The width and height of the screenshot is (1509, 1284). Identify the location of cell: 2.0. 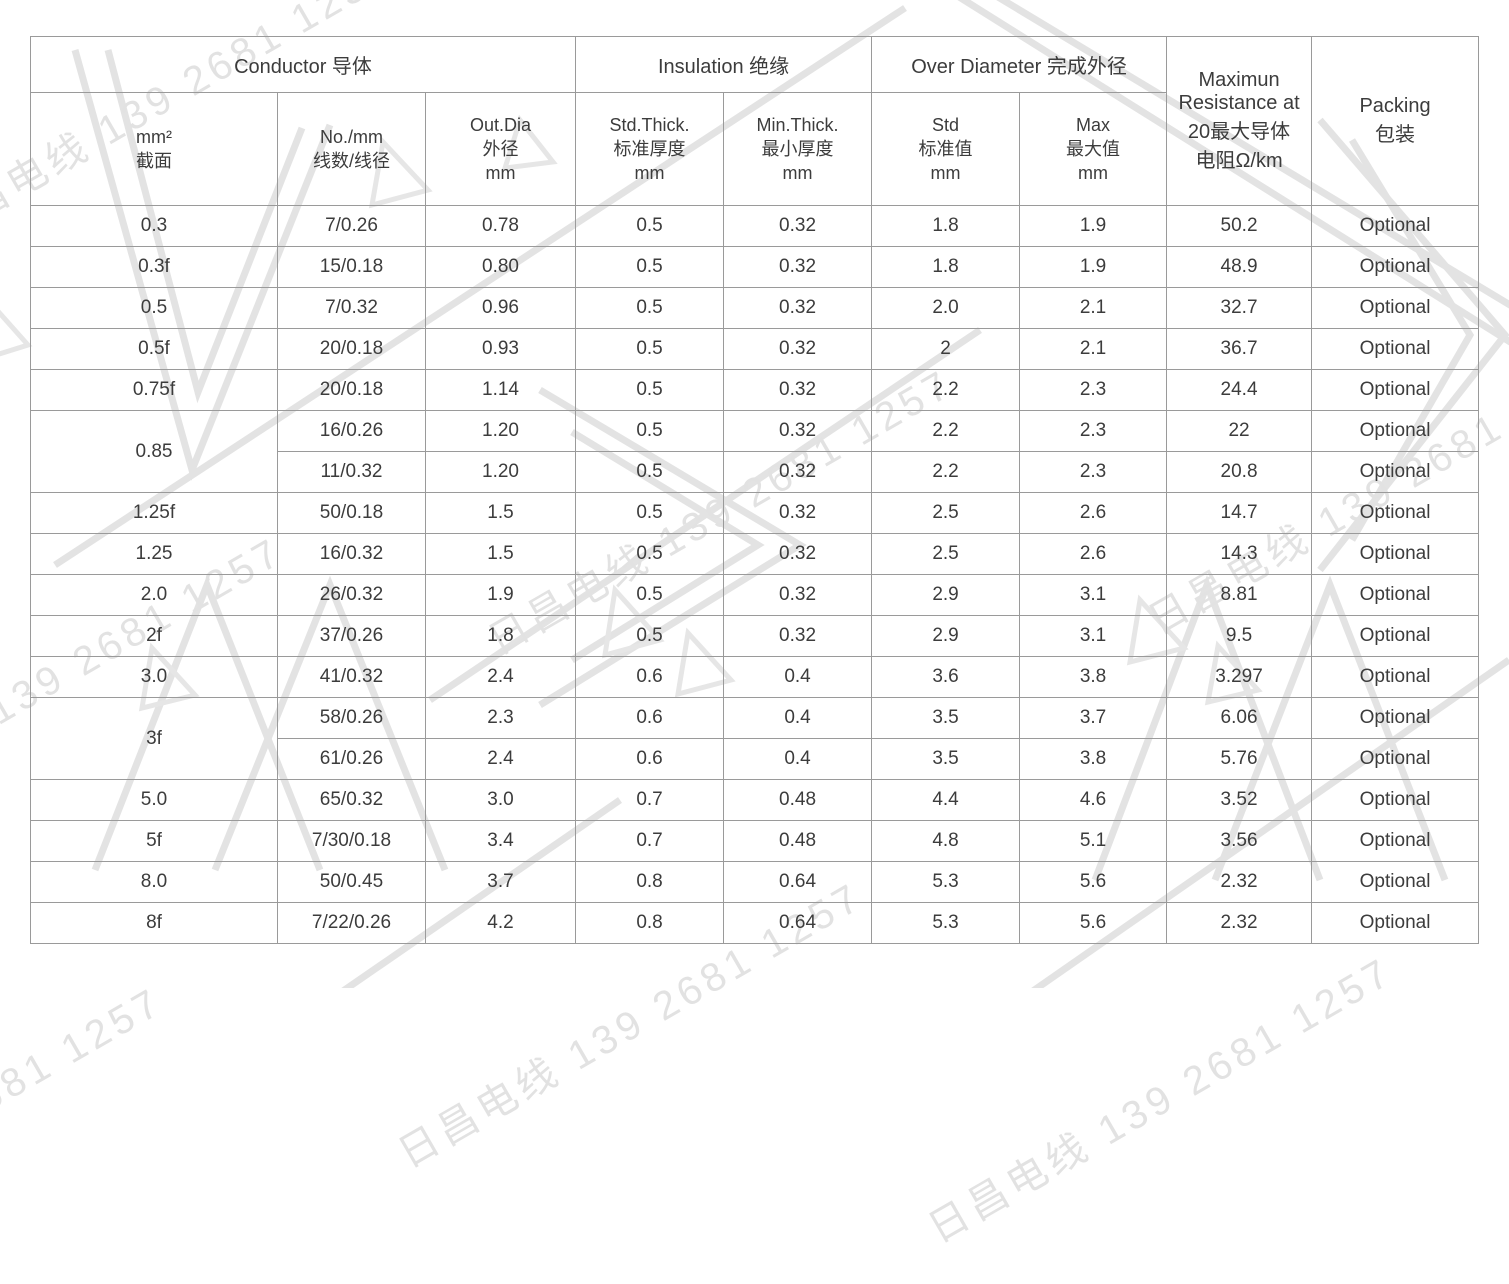
(946, 308).